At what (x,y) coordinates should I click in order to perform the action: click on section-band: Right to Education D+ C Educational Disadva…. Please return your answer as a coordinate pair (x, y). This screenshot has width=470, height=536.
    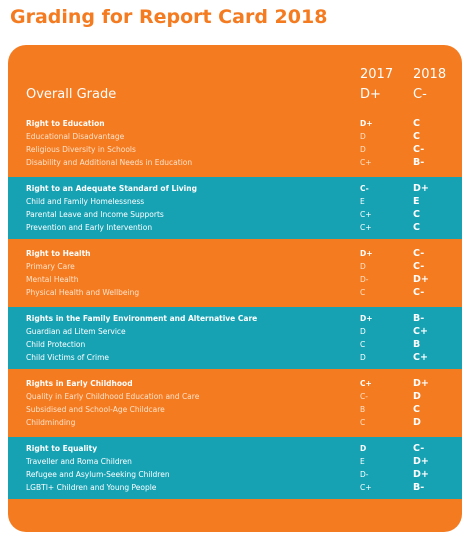
    Looking at the image, I should click on (235, 143).